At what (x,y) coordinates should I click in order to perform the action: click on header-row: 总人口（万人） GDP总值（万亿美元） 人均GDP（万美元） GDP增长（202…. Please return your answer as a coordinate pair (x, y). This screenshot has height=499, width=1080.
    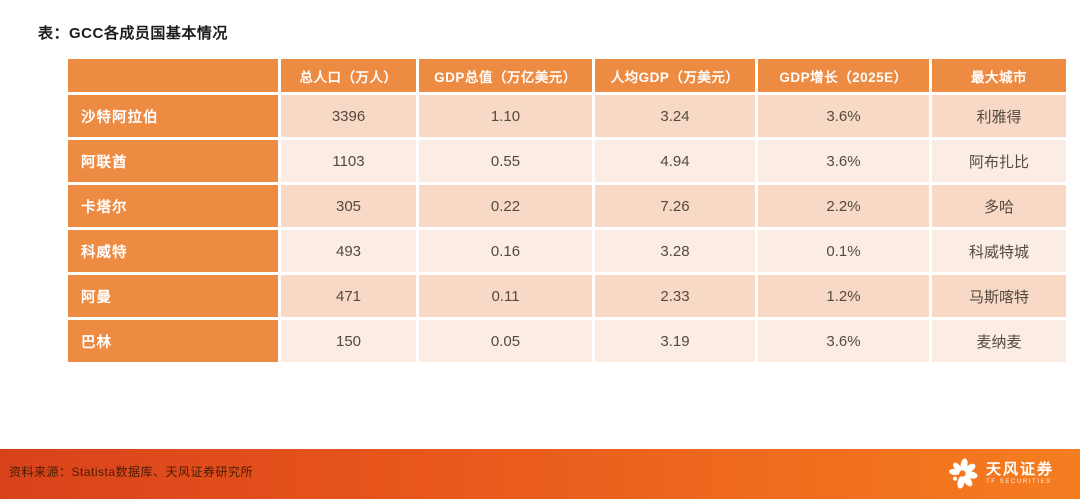
    Looking at the image, I should click on (567, 75).